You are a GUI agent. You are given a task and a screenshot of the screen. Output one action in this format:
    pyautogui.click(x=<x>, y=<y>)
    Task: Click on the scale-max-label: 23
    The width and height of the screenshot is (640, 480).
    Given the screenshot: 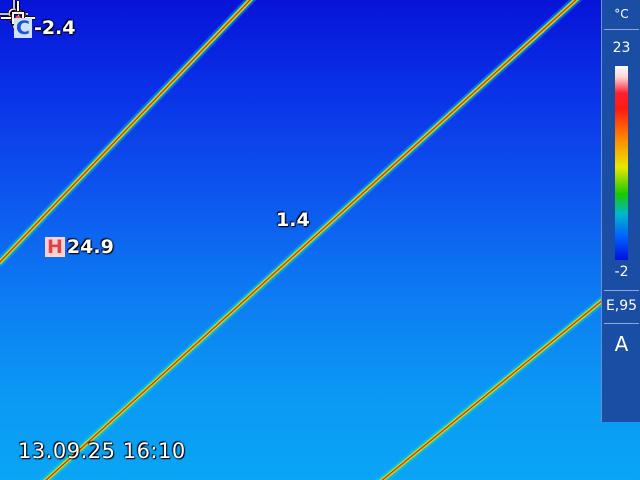 What is the action you would take?
    pyautogui.click(x=621, y=48)
    